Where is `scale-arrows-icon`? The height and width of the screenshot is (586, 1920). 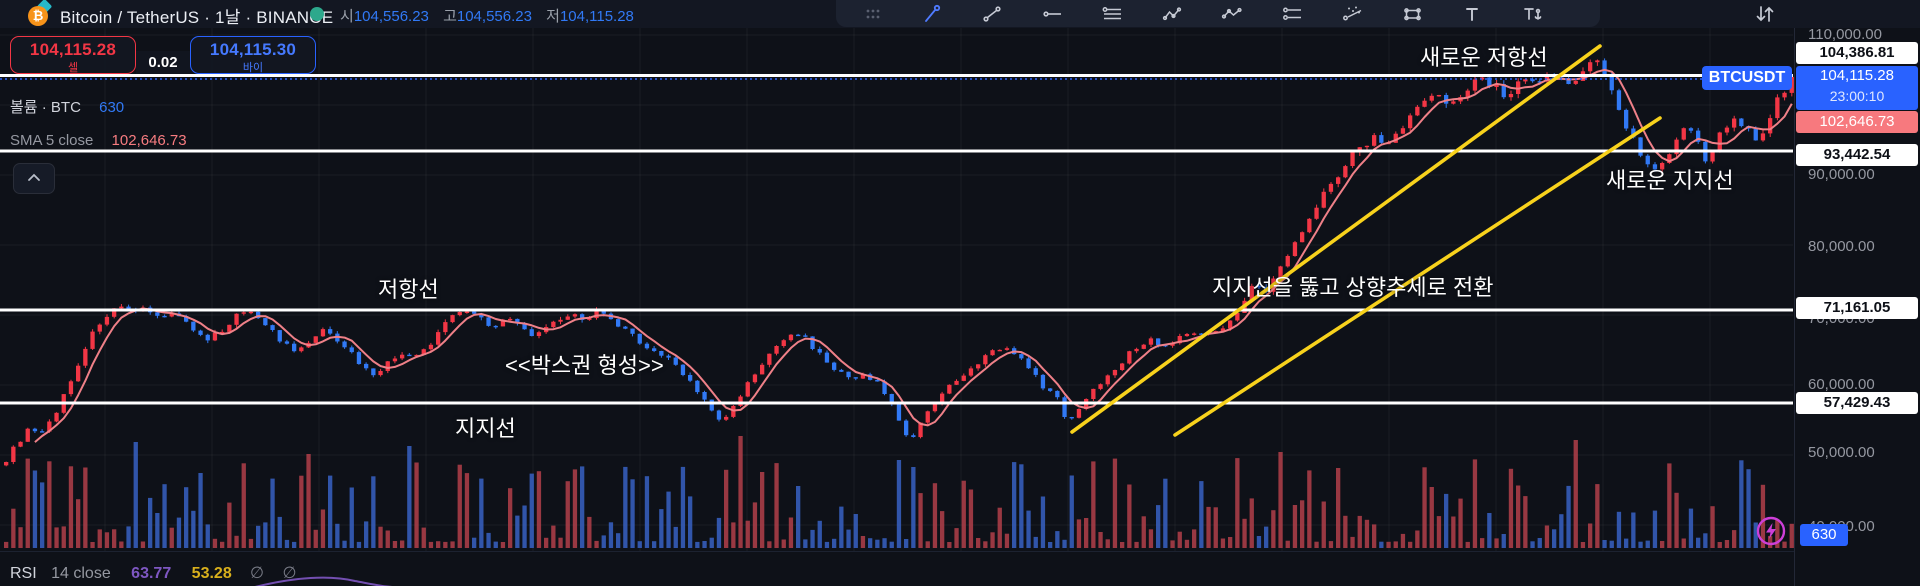
scale-arrows-icon is located at coordinates (1765, 16).